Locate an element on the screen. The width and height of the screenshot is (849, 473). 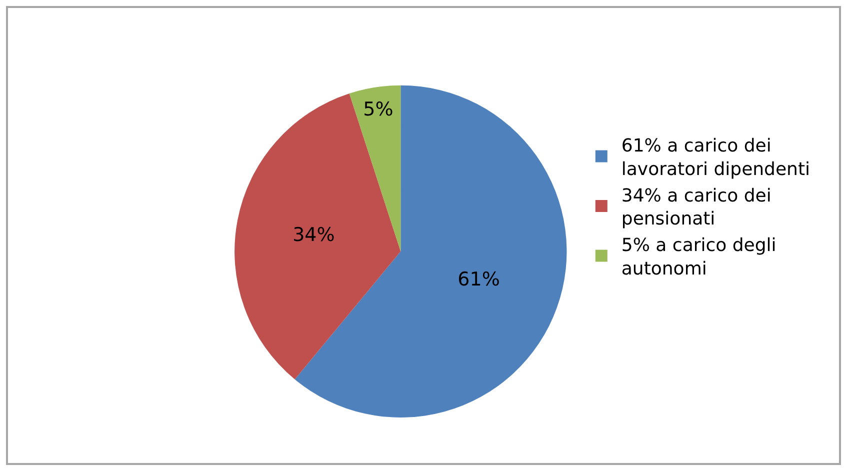
legend-label: 61% a carico dei lavoratori dipendenti is located at coordinates (715, 158).